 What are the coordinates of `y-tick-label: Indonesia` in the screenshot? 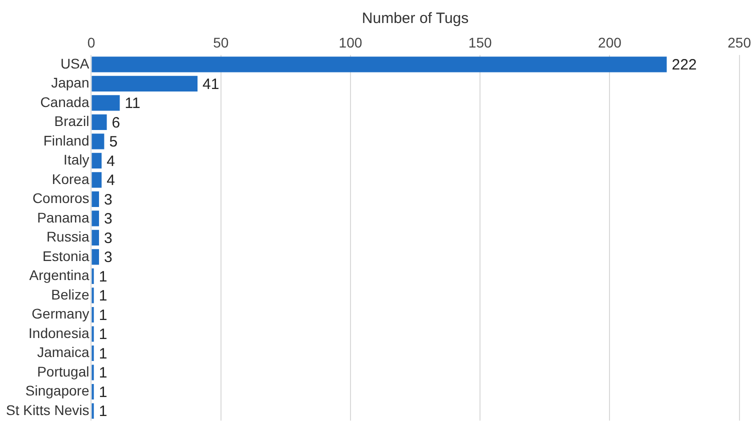 It's located at (59, 332).